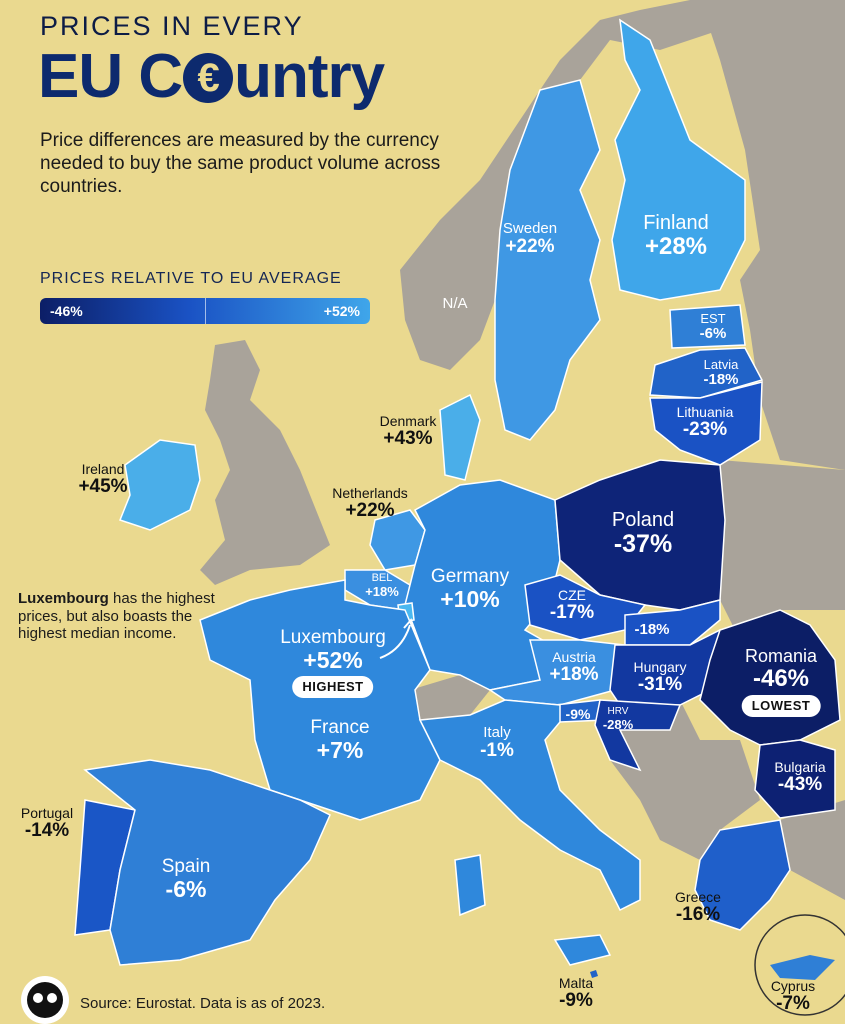 This screenshot has width=845, height=1024. I want to click on uk-region, so click(265, 462).